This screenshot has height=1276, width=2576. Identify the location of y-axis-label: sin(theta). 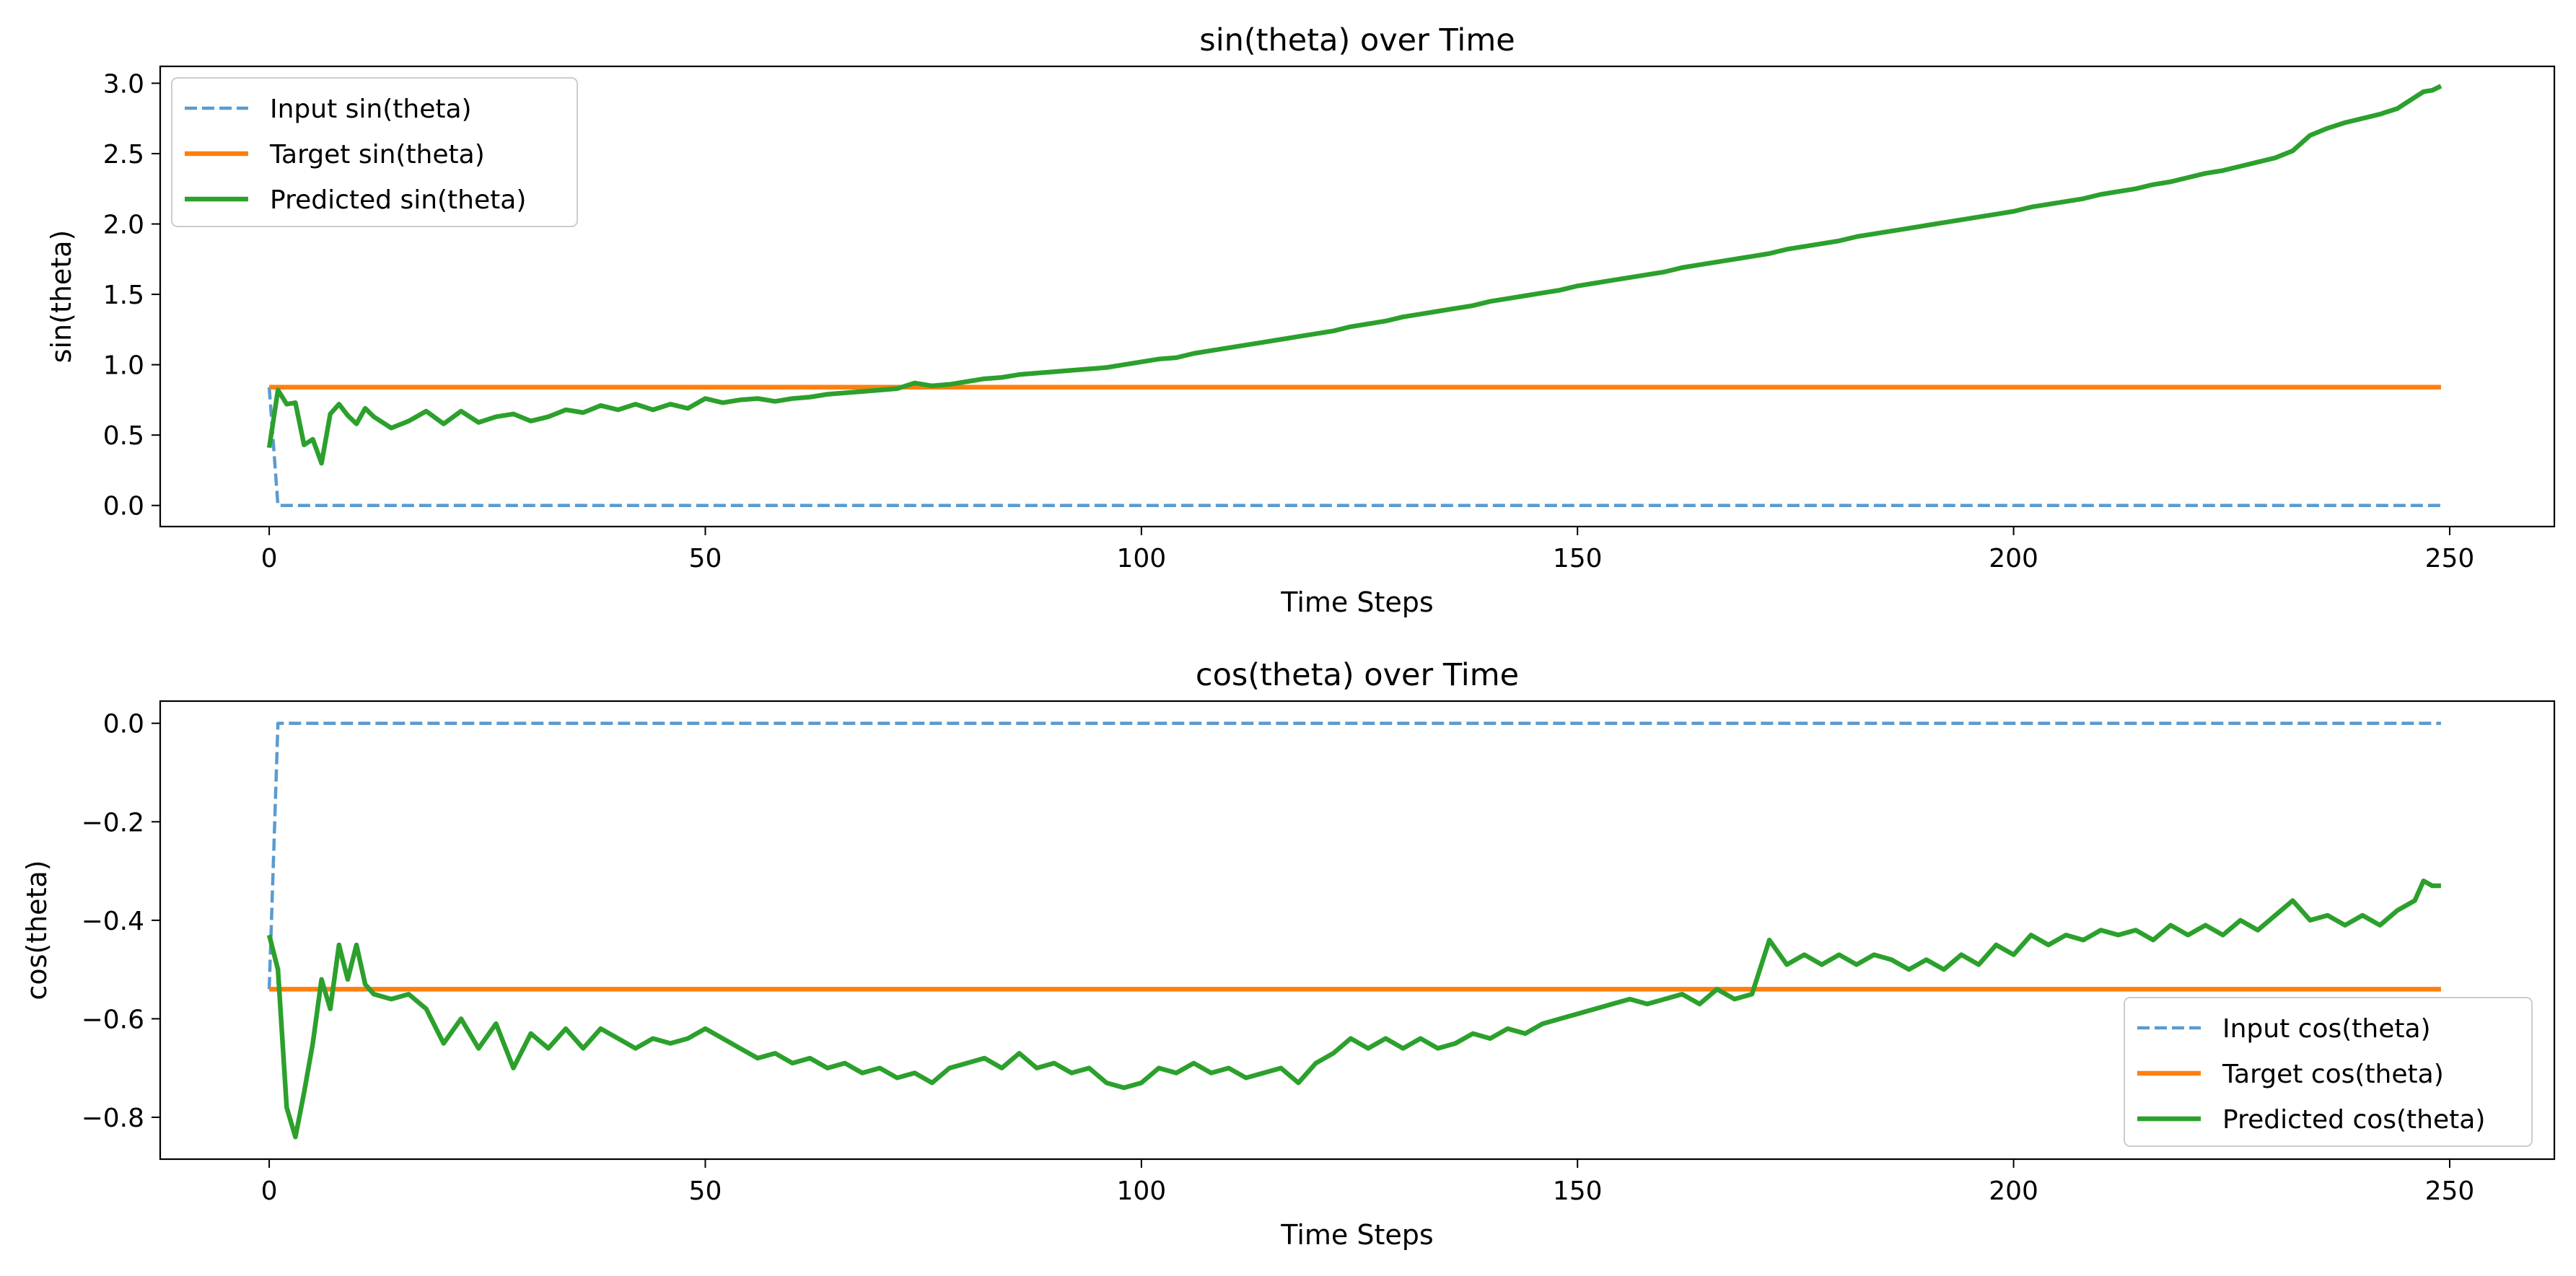
(61, 297).